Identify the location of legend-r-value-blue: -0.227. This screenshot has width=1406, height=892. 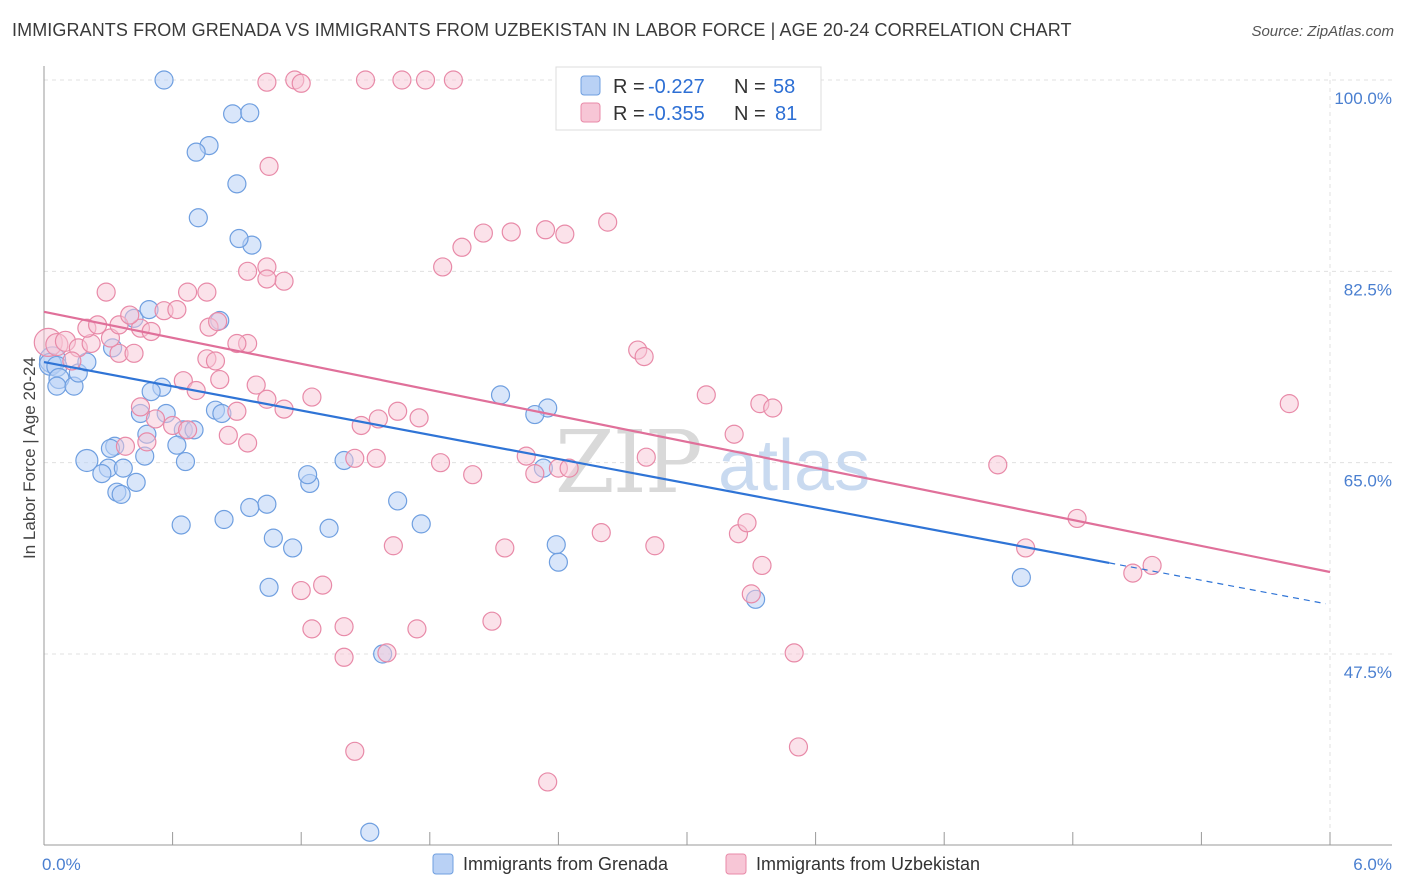
(676, 87).